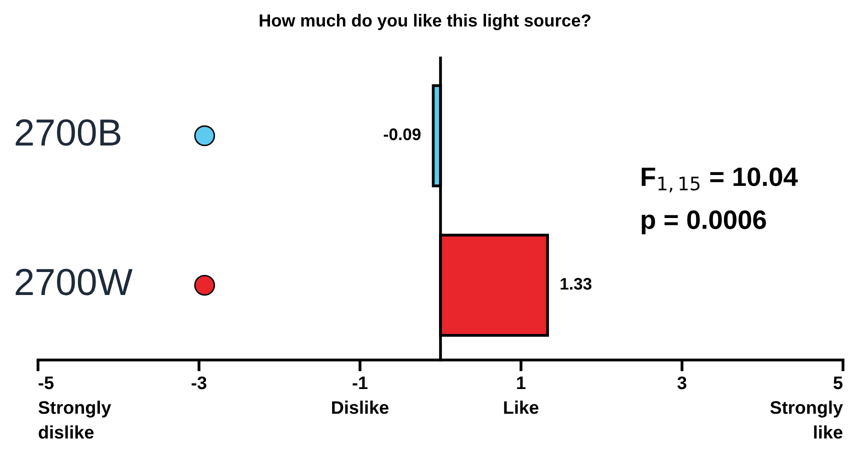  I want to click on annotation: p = 0.0006, so click(704, 222).